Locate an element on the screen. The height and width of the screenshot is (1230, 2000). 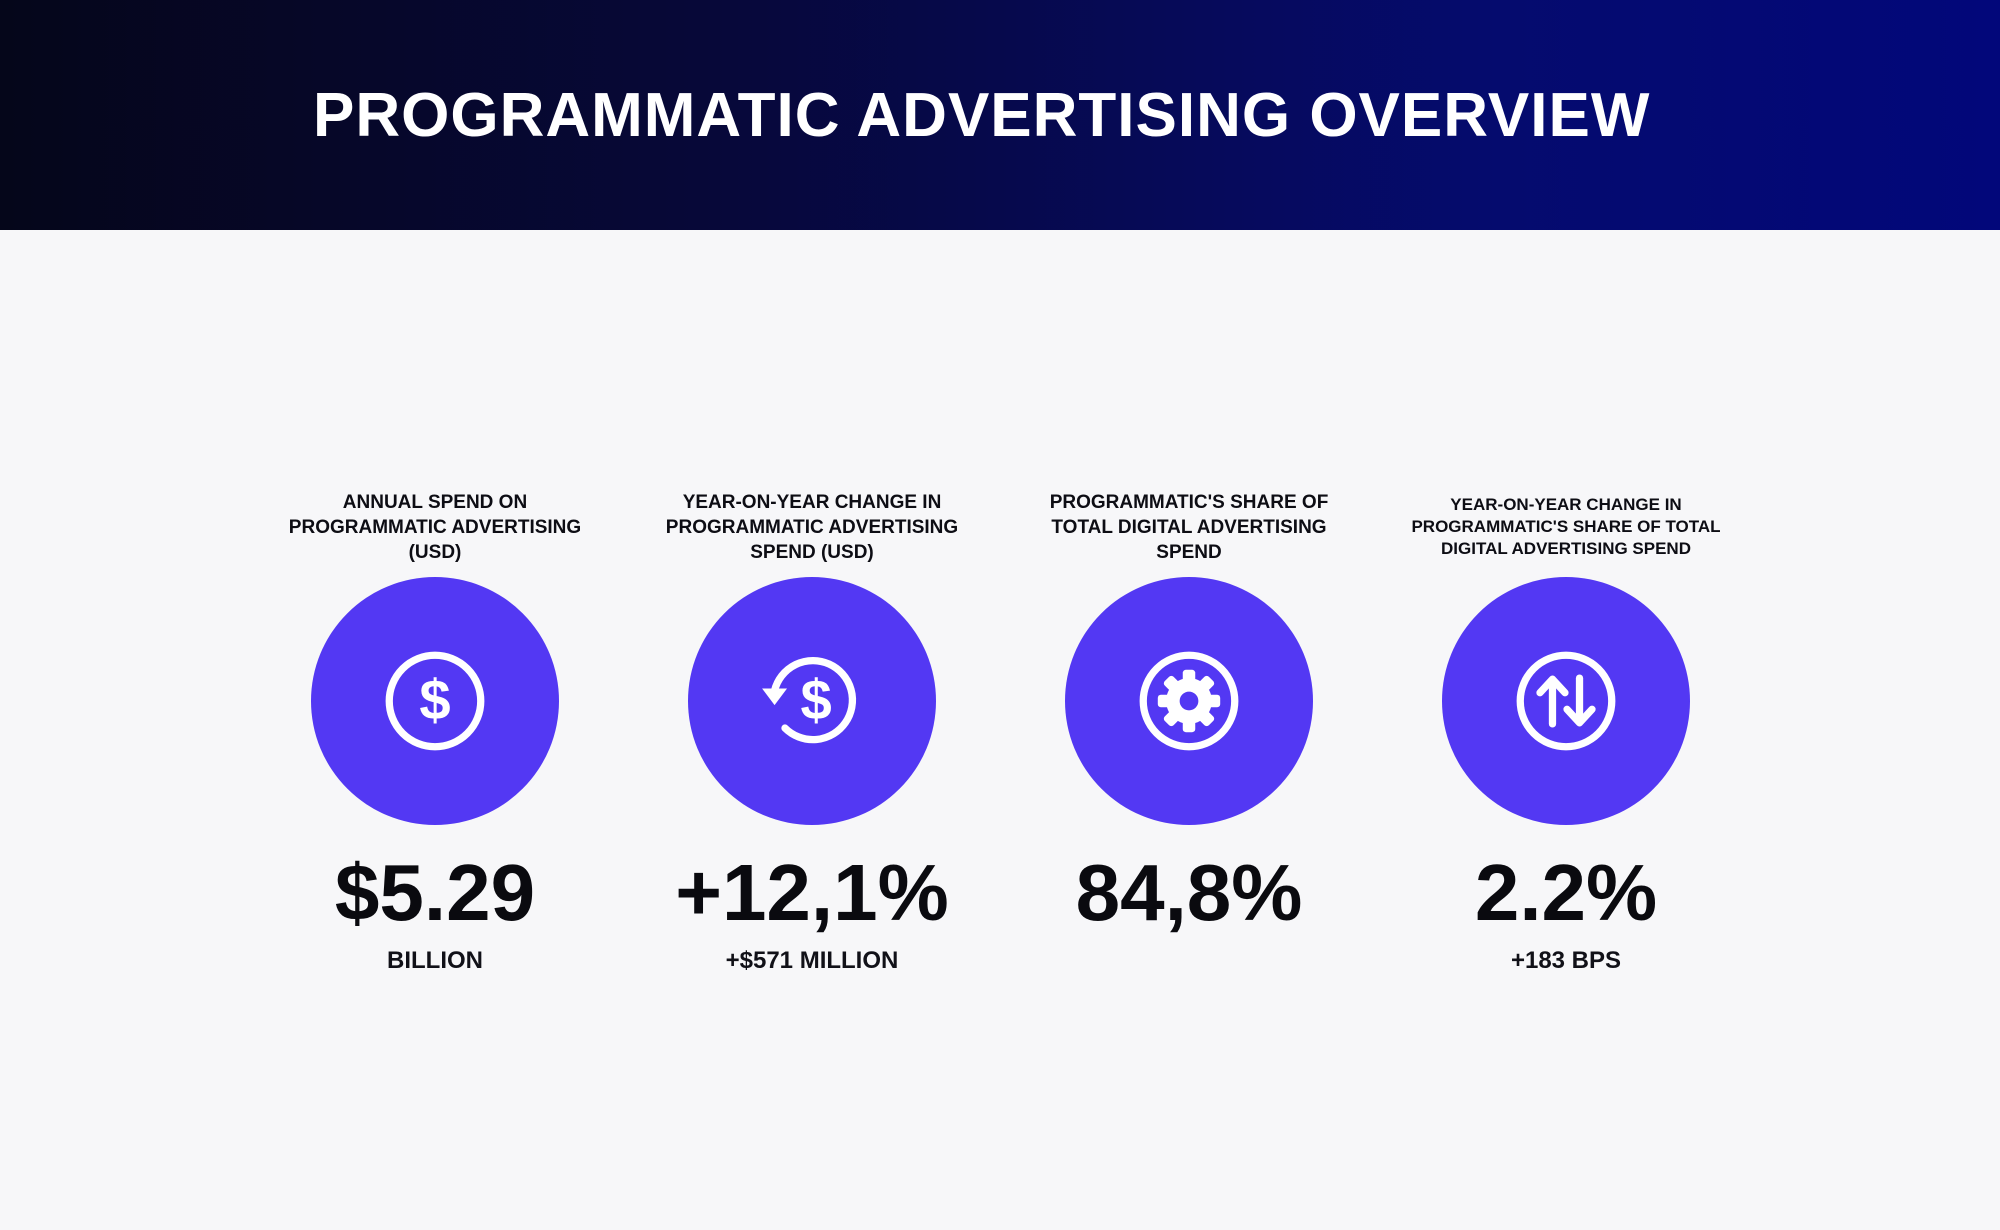
kpi-value: 2.2% is located at coordinates (1566, 892).